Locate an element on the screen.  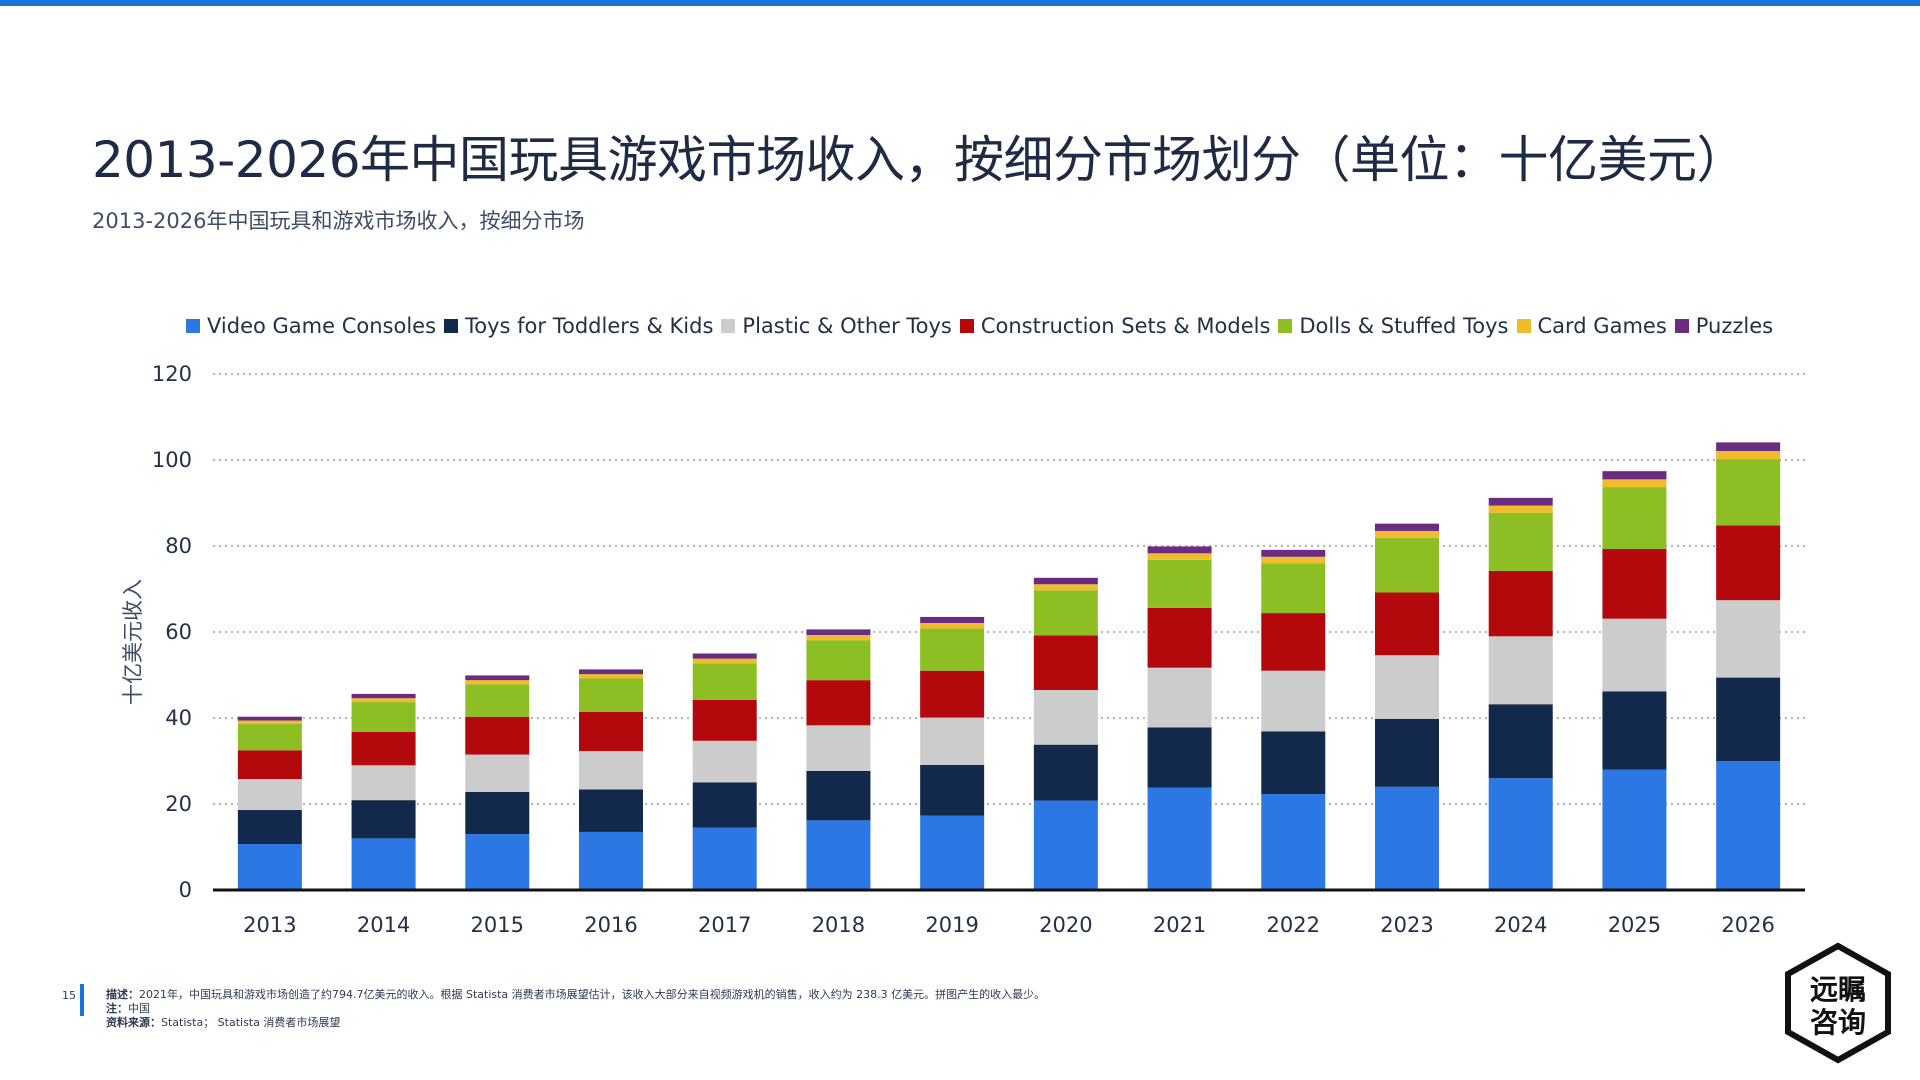
page-title: 2013-2026年中国玩具游戏市场收入，按细分市场划分（单位：十亿美元） is located at coordinates (919, 160).